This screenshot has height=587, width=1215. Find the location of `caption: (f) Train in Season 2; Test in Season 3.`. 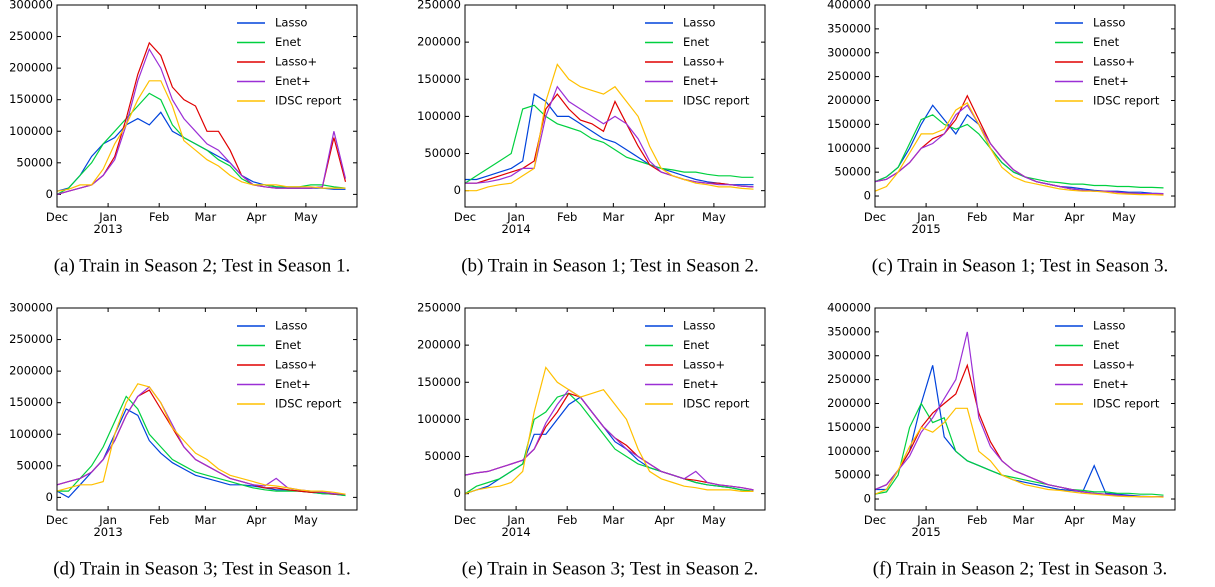

caption: (f) Train in Season 2; Test in Season 3. is located at coordinates (1020, 568).